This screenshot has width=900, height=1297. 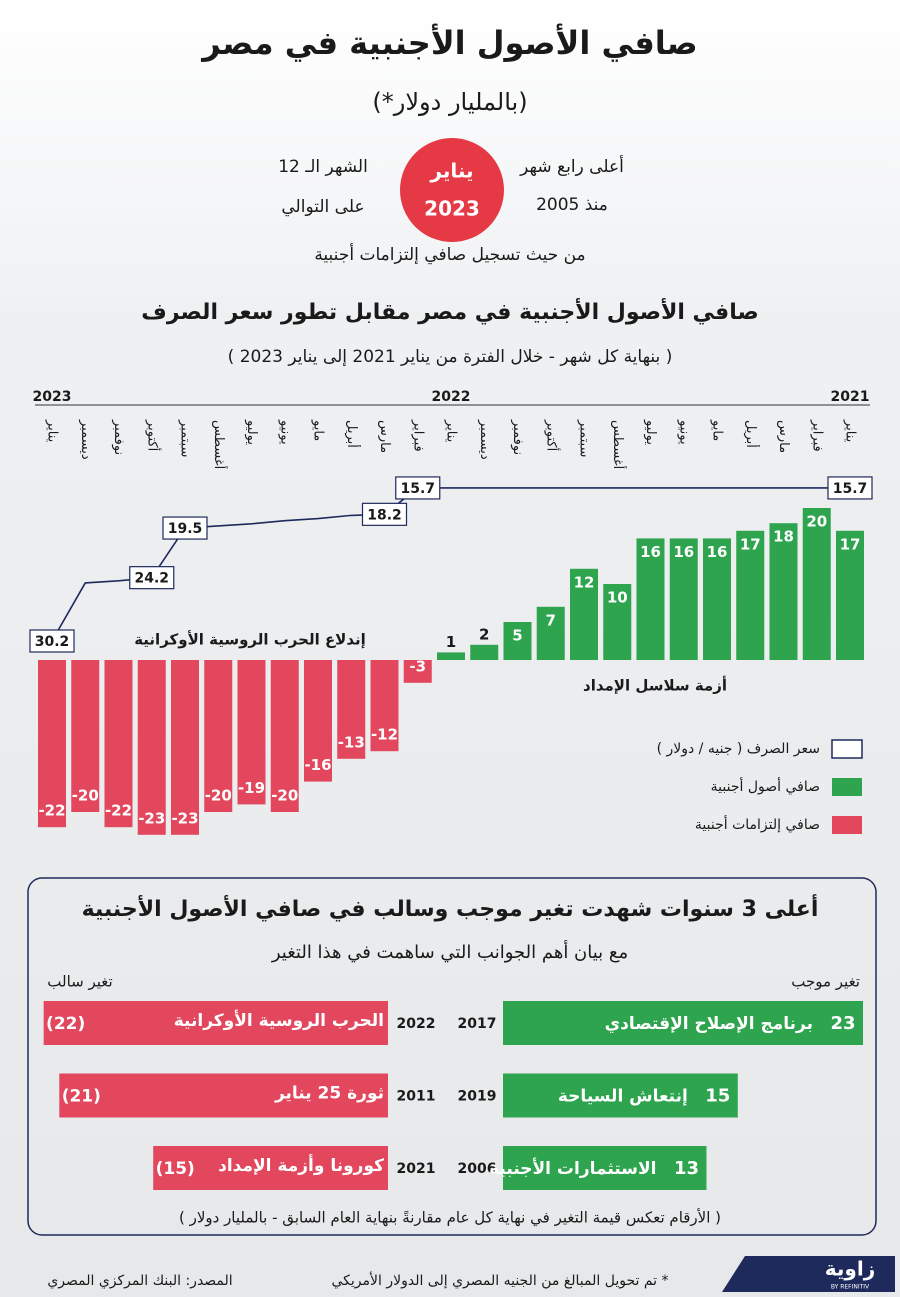 I want to click on logo, so click(x=808, y=1274).